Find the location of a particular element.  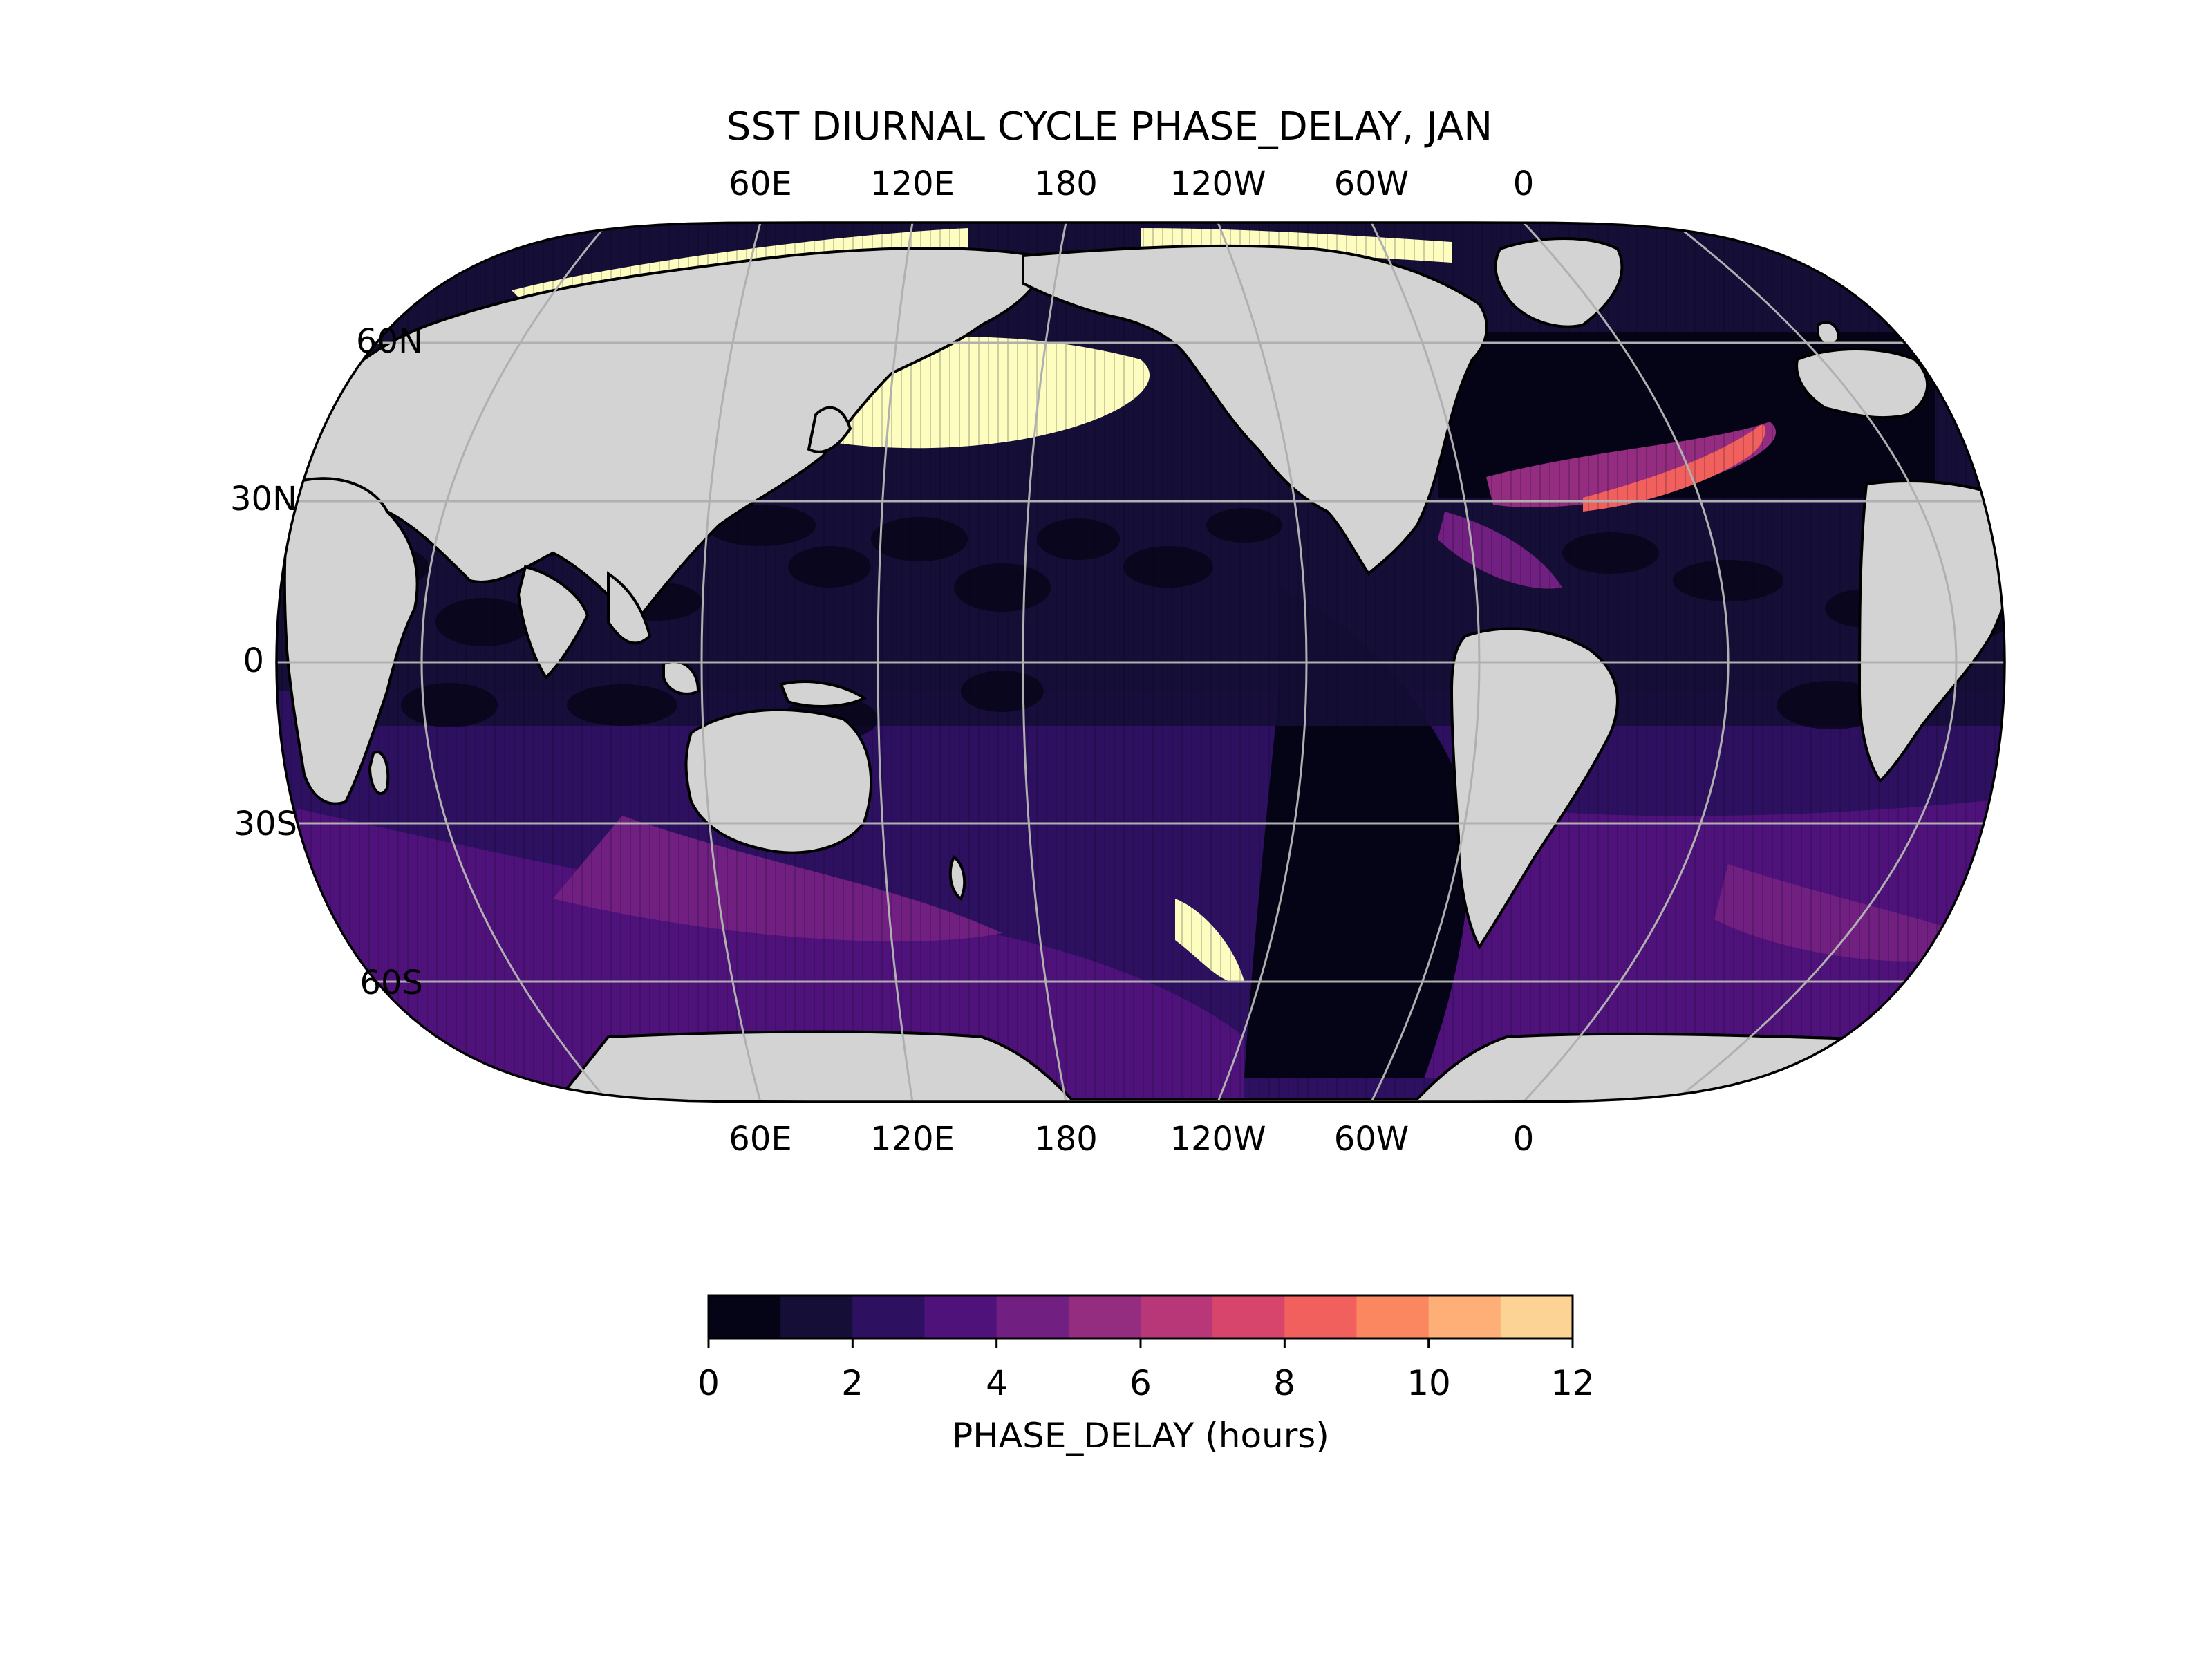

lon-label-top: 120E is located at coordinates (913, 184).